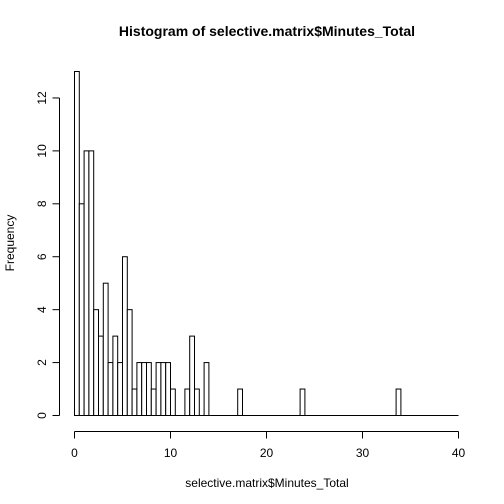 This screenshot has height=504, width=504. What do you see at coordinates (42, 203) in the screenshot?
I see `y-tick-label: 8` at bounding box center [42, 203].